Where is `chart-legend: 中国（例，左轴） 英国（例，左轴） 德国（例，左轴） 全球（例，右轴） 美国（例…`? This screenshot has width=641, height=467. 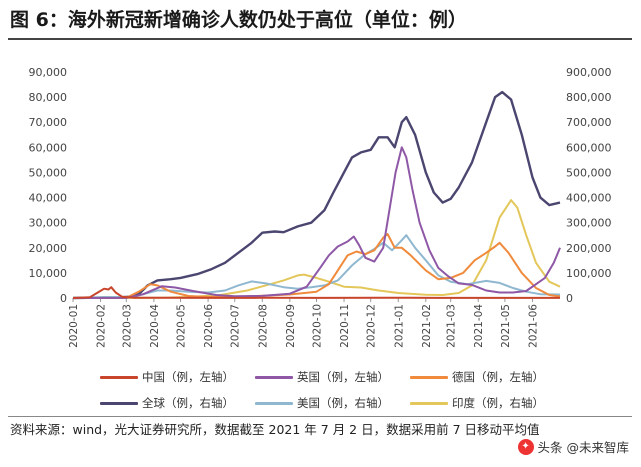 chart-legend: 中国（例，左轴） 英国（例，左轴） 德国（例，左轴） 全球（例，右轴） 美国（例… is located at coordinates (335, 390).